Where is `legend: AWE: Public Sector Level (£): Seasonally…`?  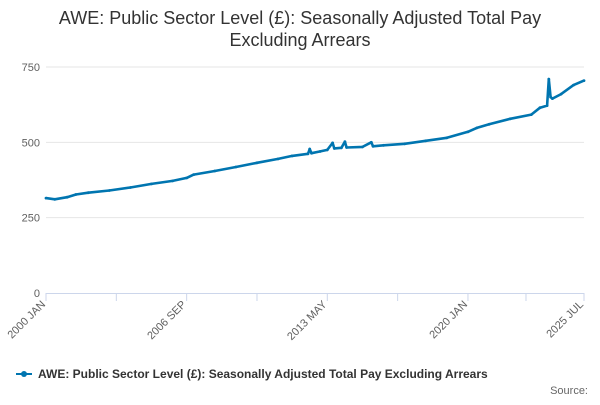
legend: AWE: Public Sector Level (£): Seasonally… is located at coordinates (252, 374).